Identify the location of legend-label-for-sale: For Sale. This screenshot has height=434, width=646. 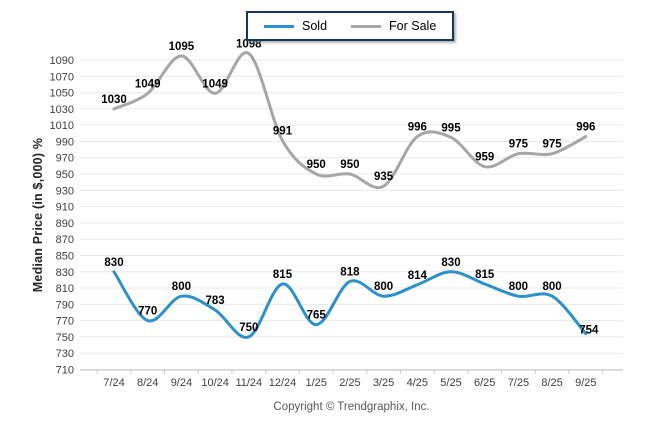
(413, 26).